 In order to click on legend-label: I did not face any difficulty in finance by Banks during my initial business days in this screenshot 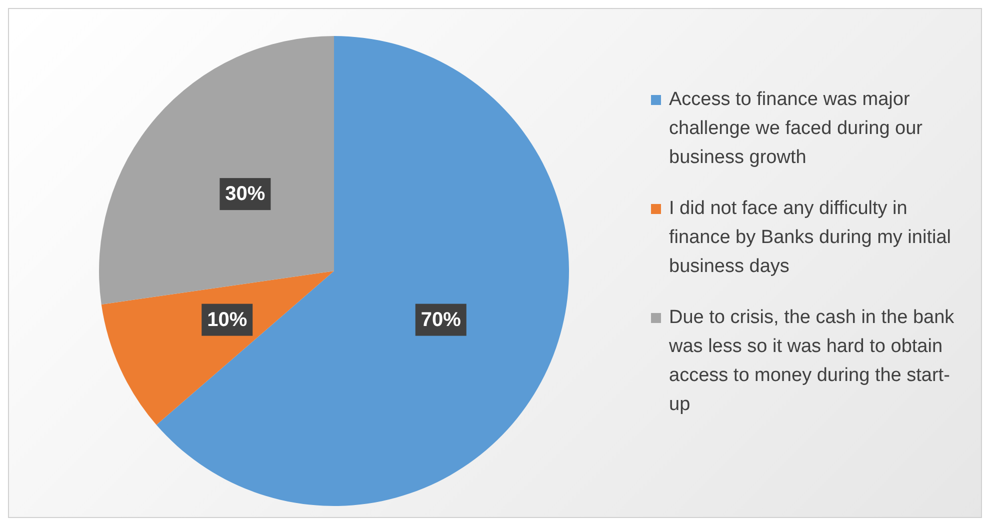, I will do `click(810, 238)`.